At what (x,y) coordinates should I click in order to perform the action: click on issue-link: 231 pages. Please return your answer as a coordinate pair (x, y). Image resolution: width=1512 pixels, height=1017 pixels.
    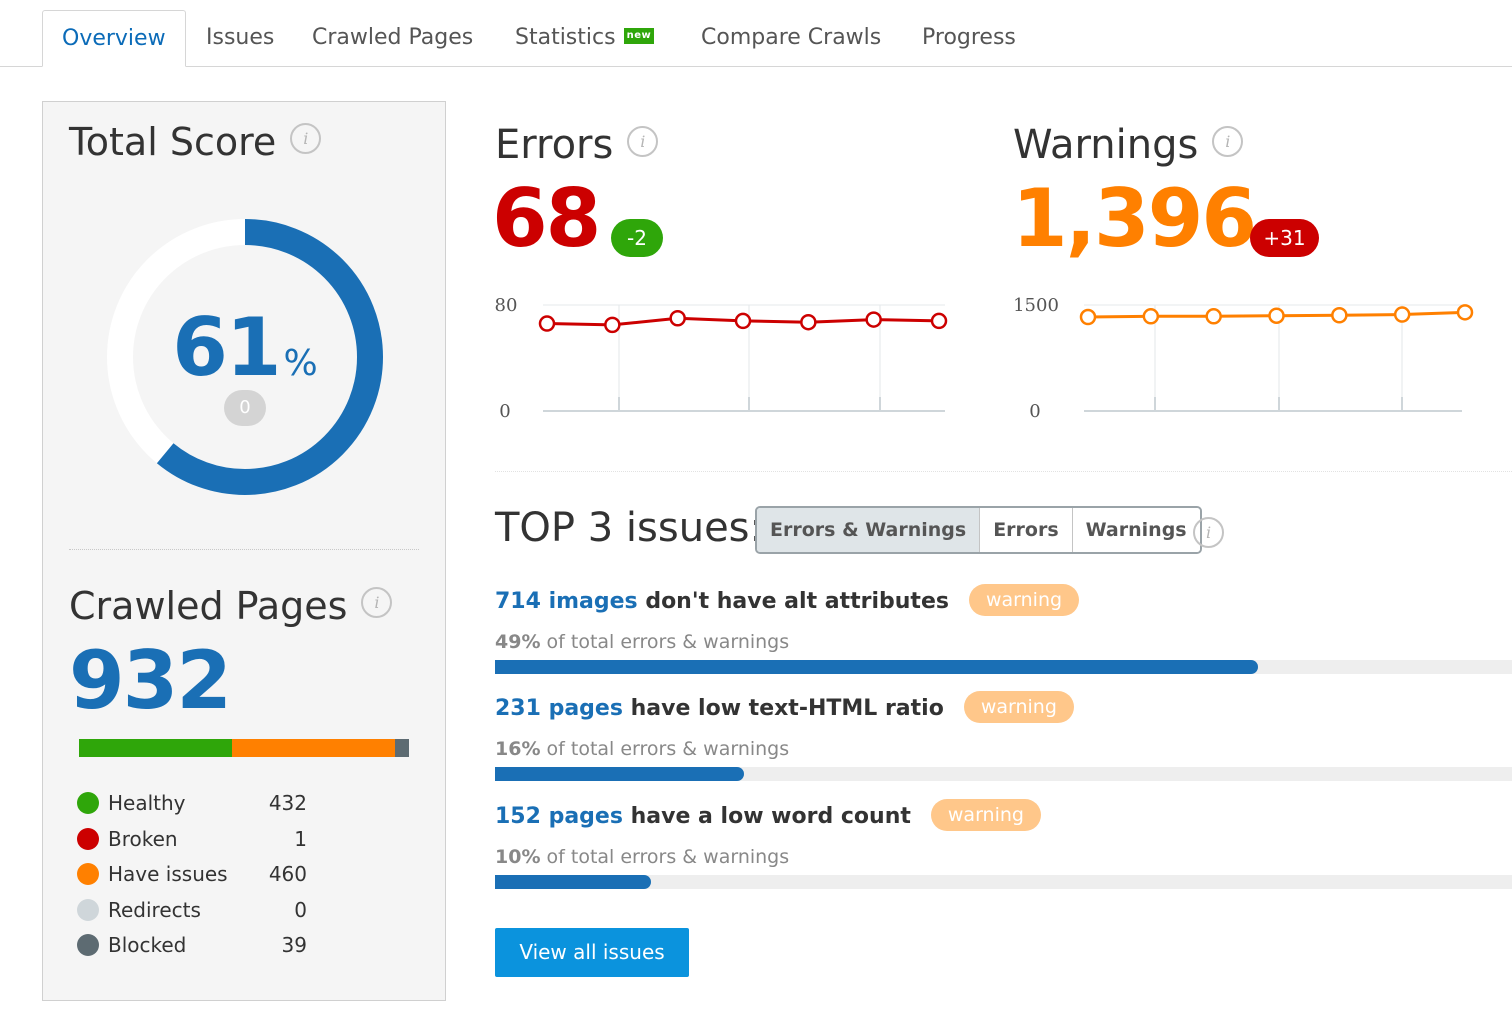
    Looking at the image, I should click on (559, 708).